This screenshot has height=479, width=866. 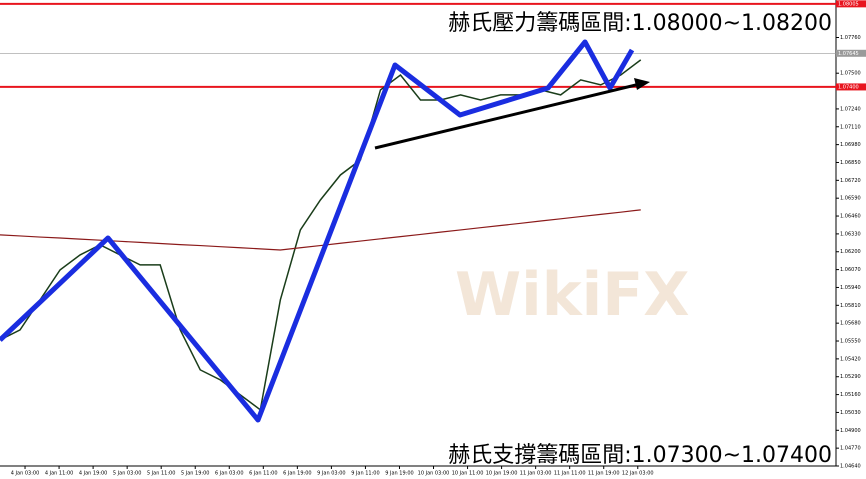 I want to click on y-tick-label: 1.06330, so click(x=850, y=234).